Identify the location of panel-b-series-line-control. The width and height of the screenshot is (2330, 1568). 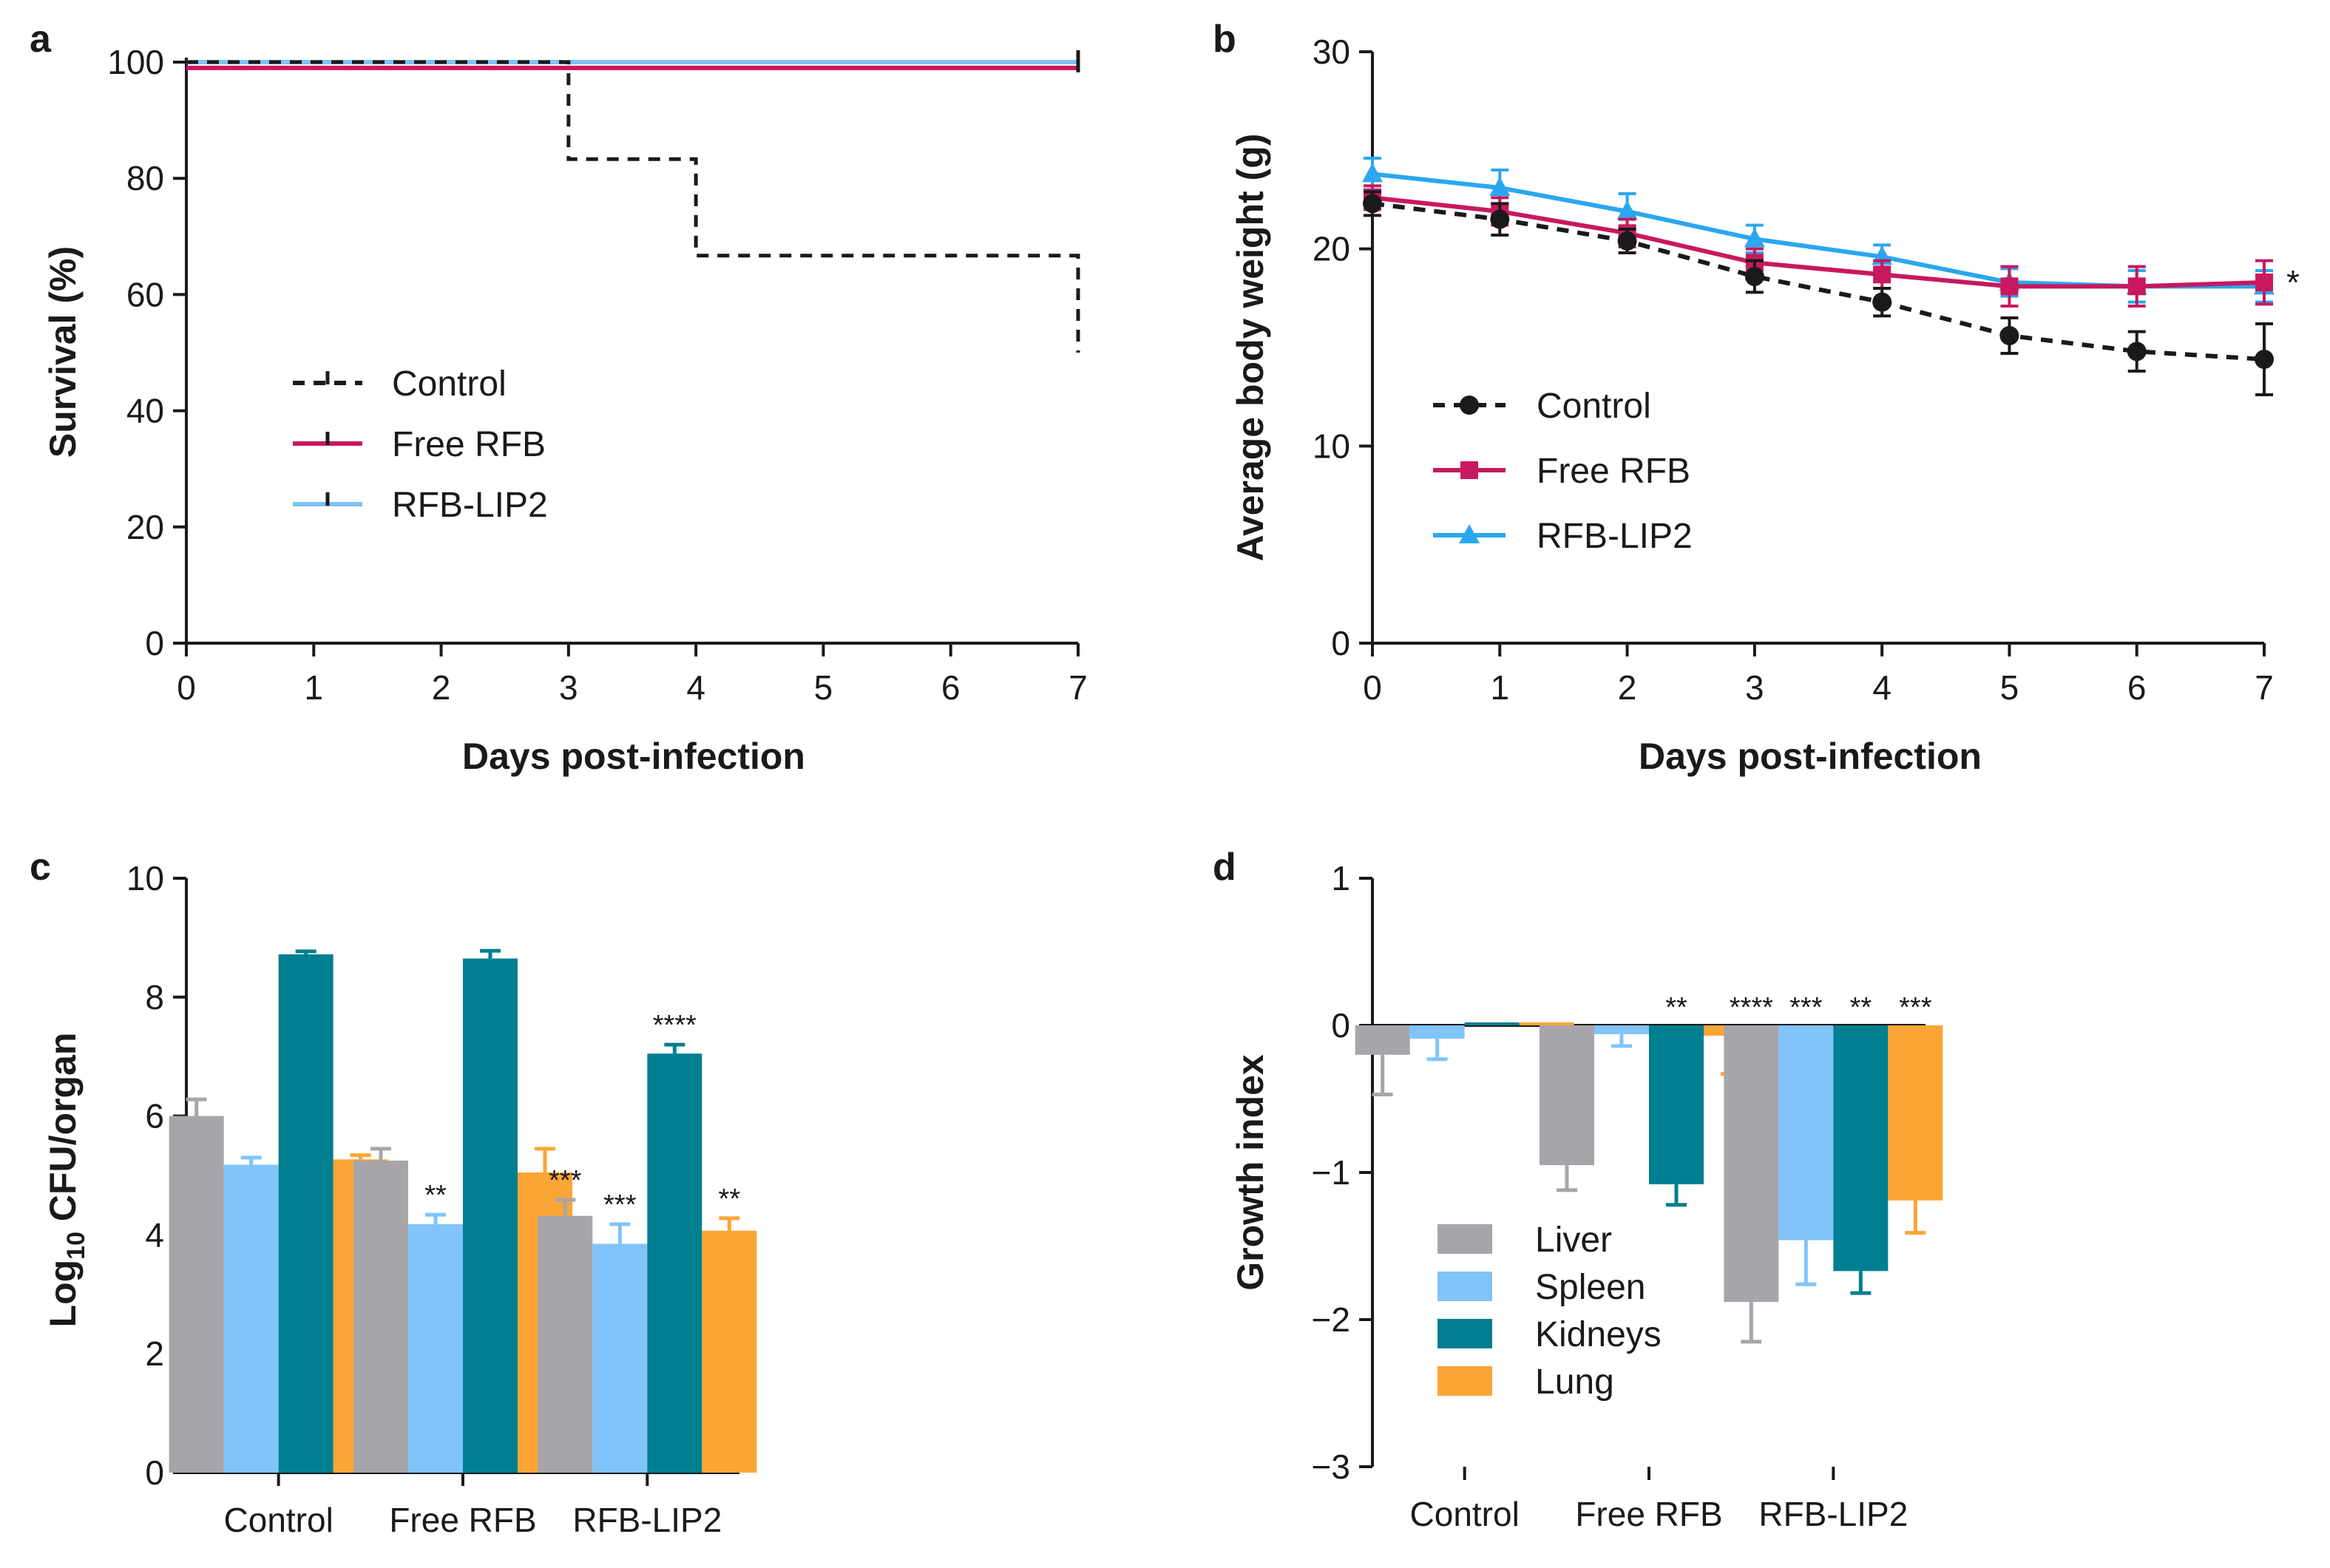
(1818, 281).